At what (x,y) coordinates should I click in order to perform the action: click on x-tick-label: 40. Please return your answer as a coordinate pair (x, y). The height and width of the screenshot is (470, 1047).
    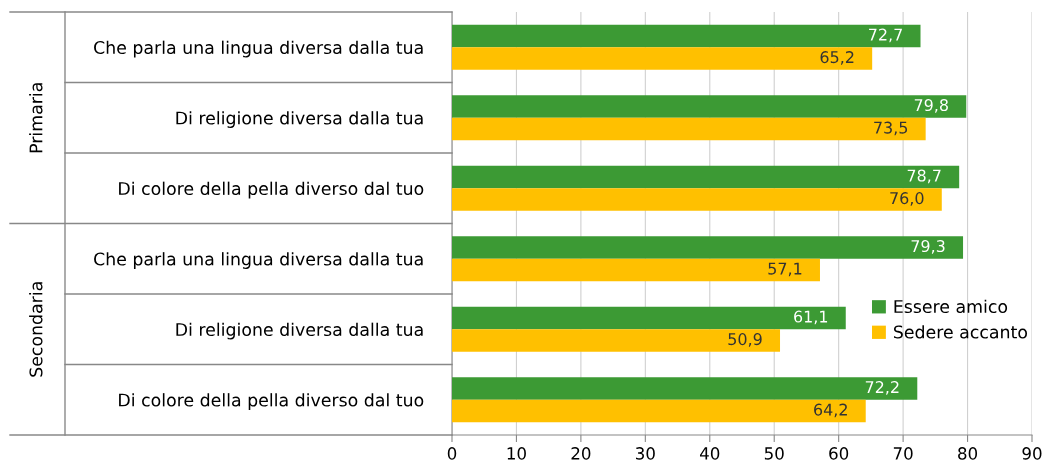
    Looking at the image, I should click on (709, 453).